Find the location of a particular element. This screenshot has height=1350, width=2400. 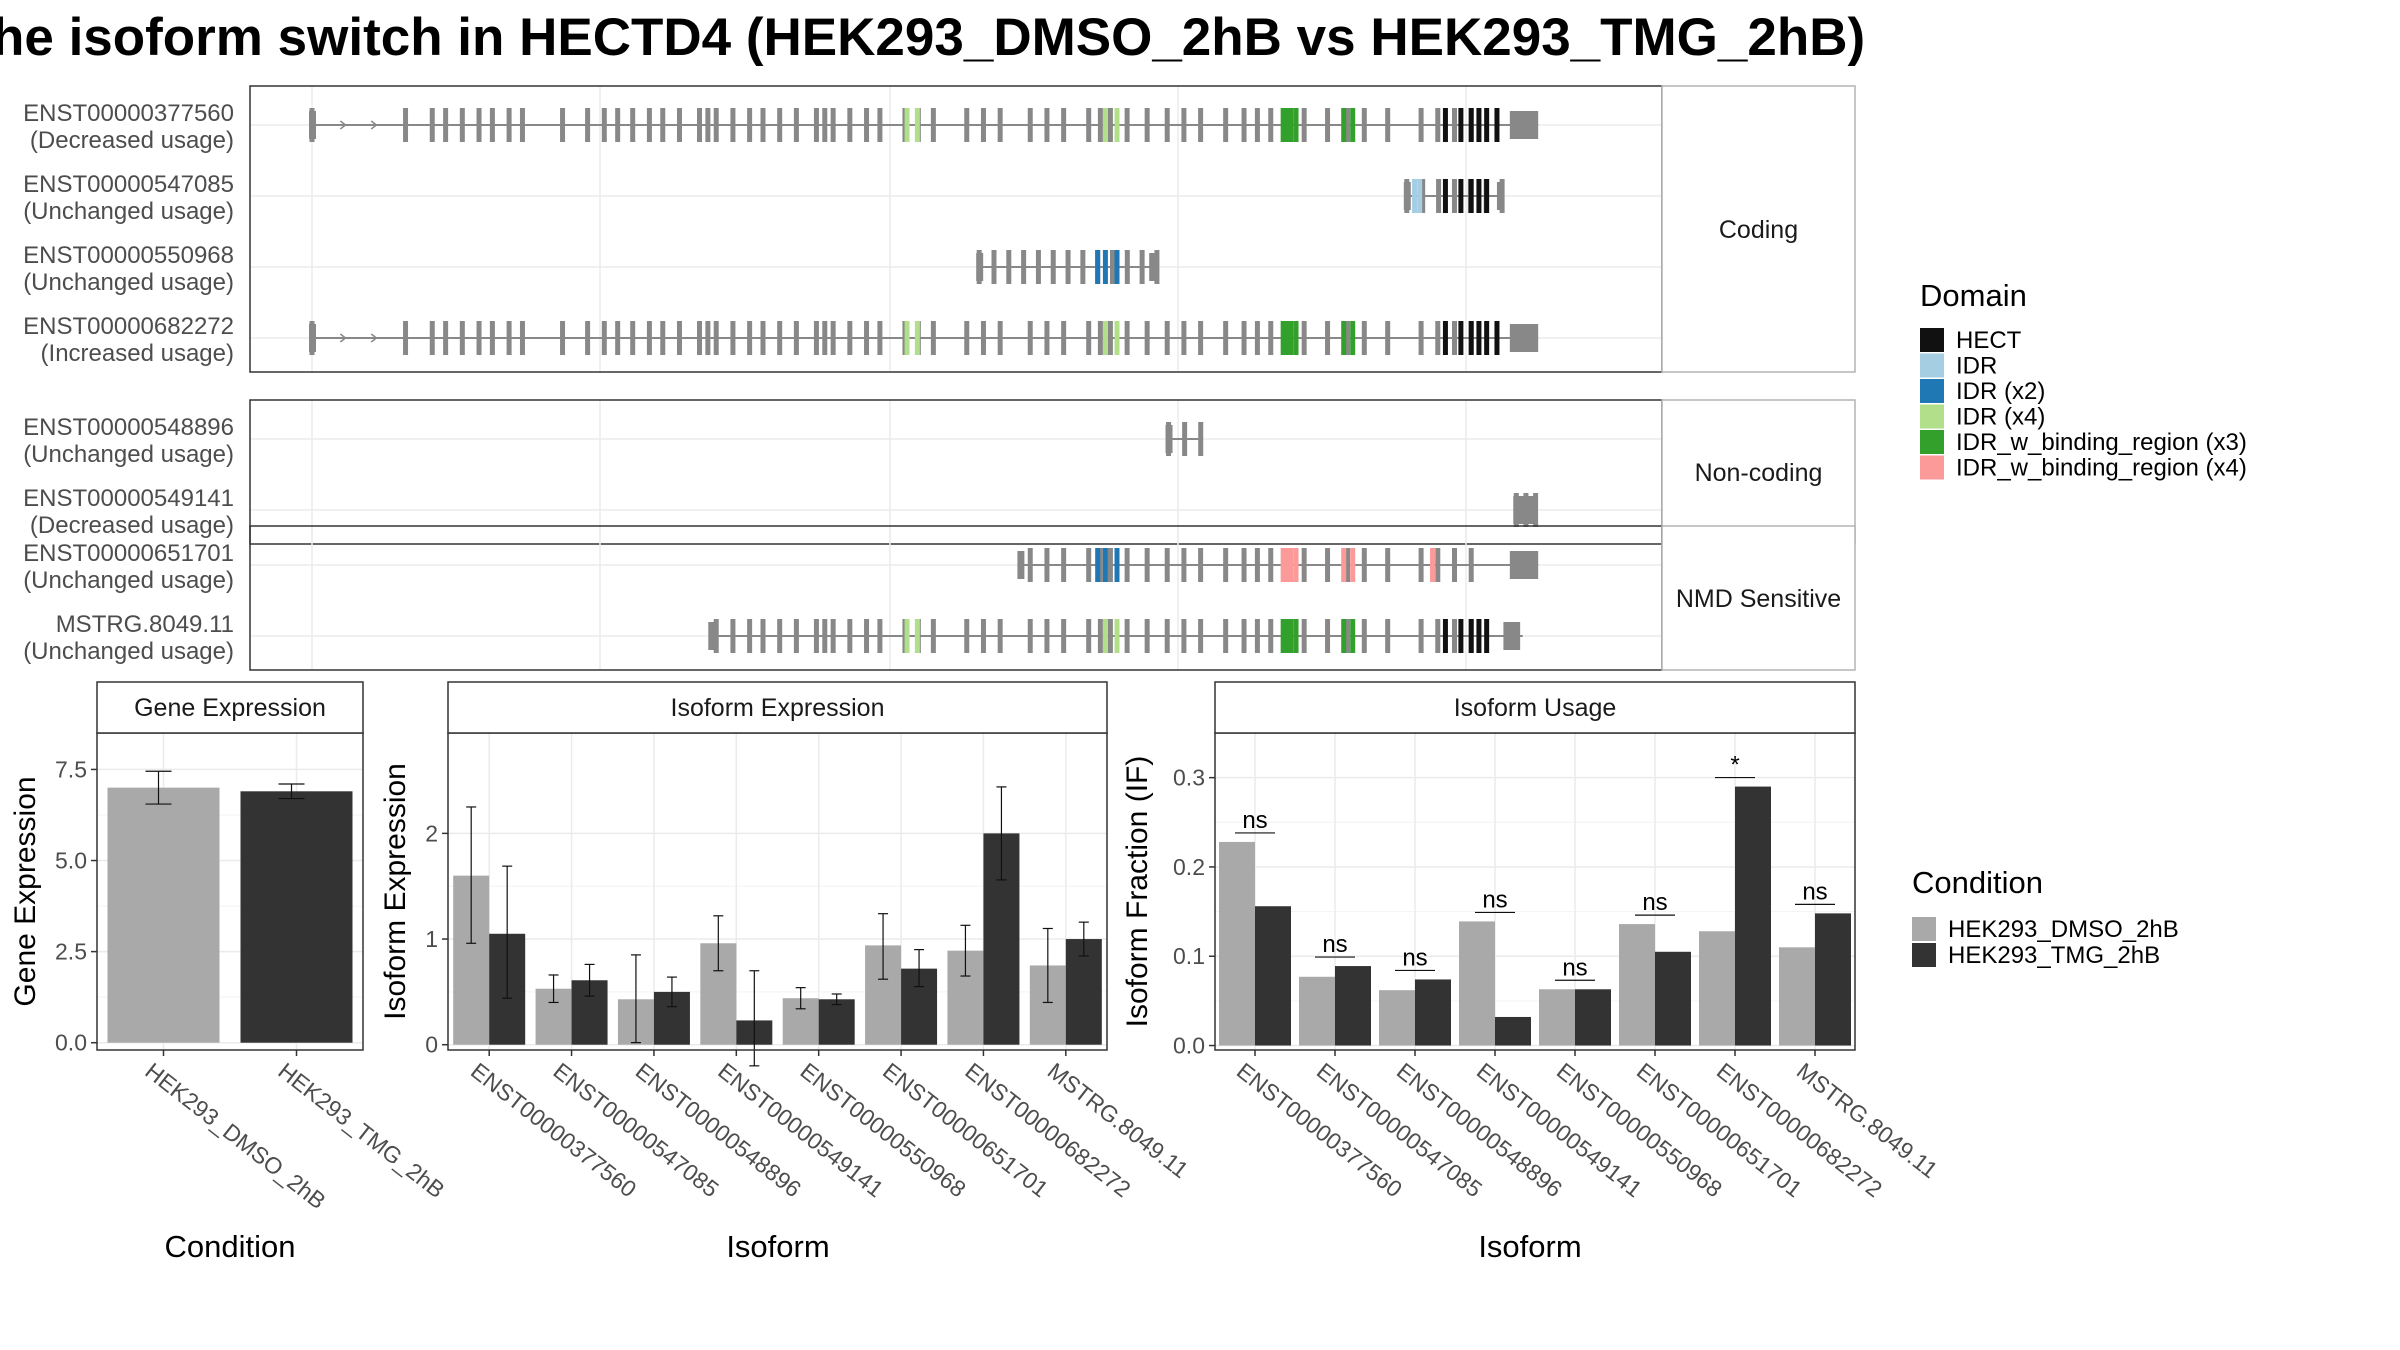

domain-legend-label: HECT is located at coordinates (1989, 340).